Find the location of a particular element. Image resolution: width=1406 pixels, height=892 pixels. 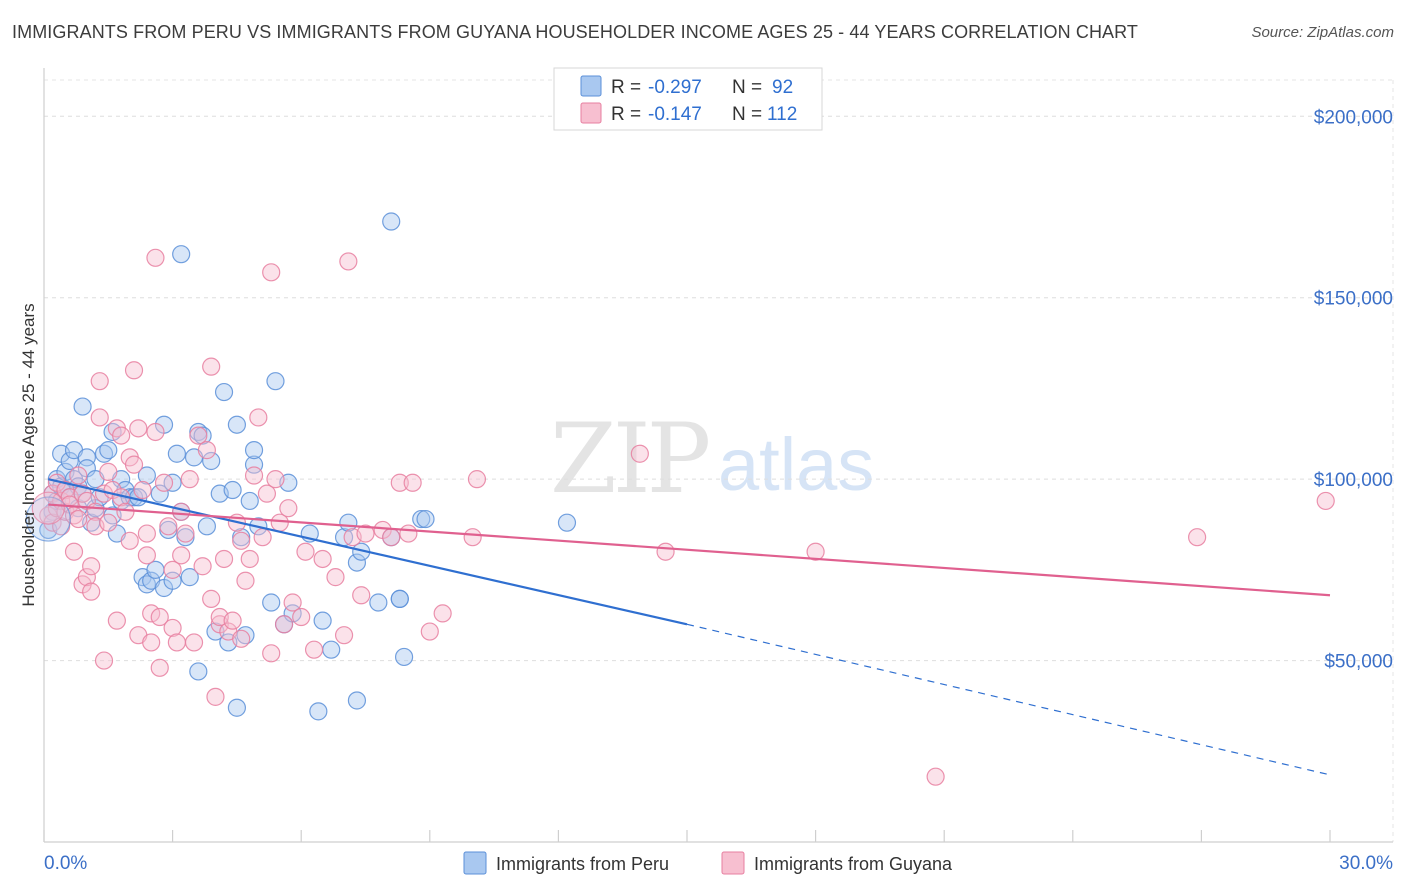

legend-n-value-peru: 92 is located at coordinates (782, 87).